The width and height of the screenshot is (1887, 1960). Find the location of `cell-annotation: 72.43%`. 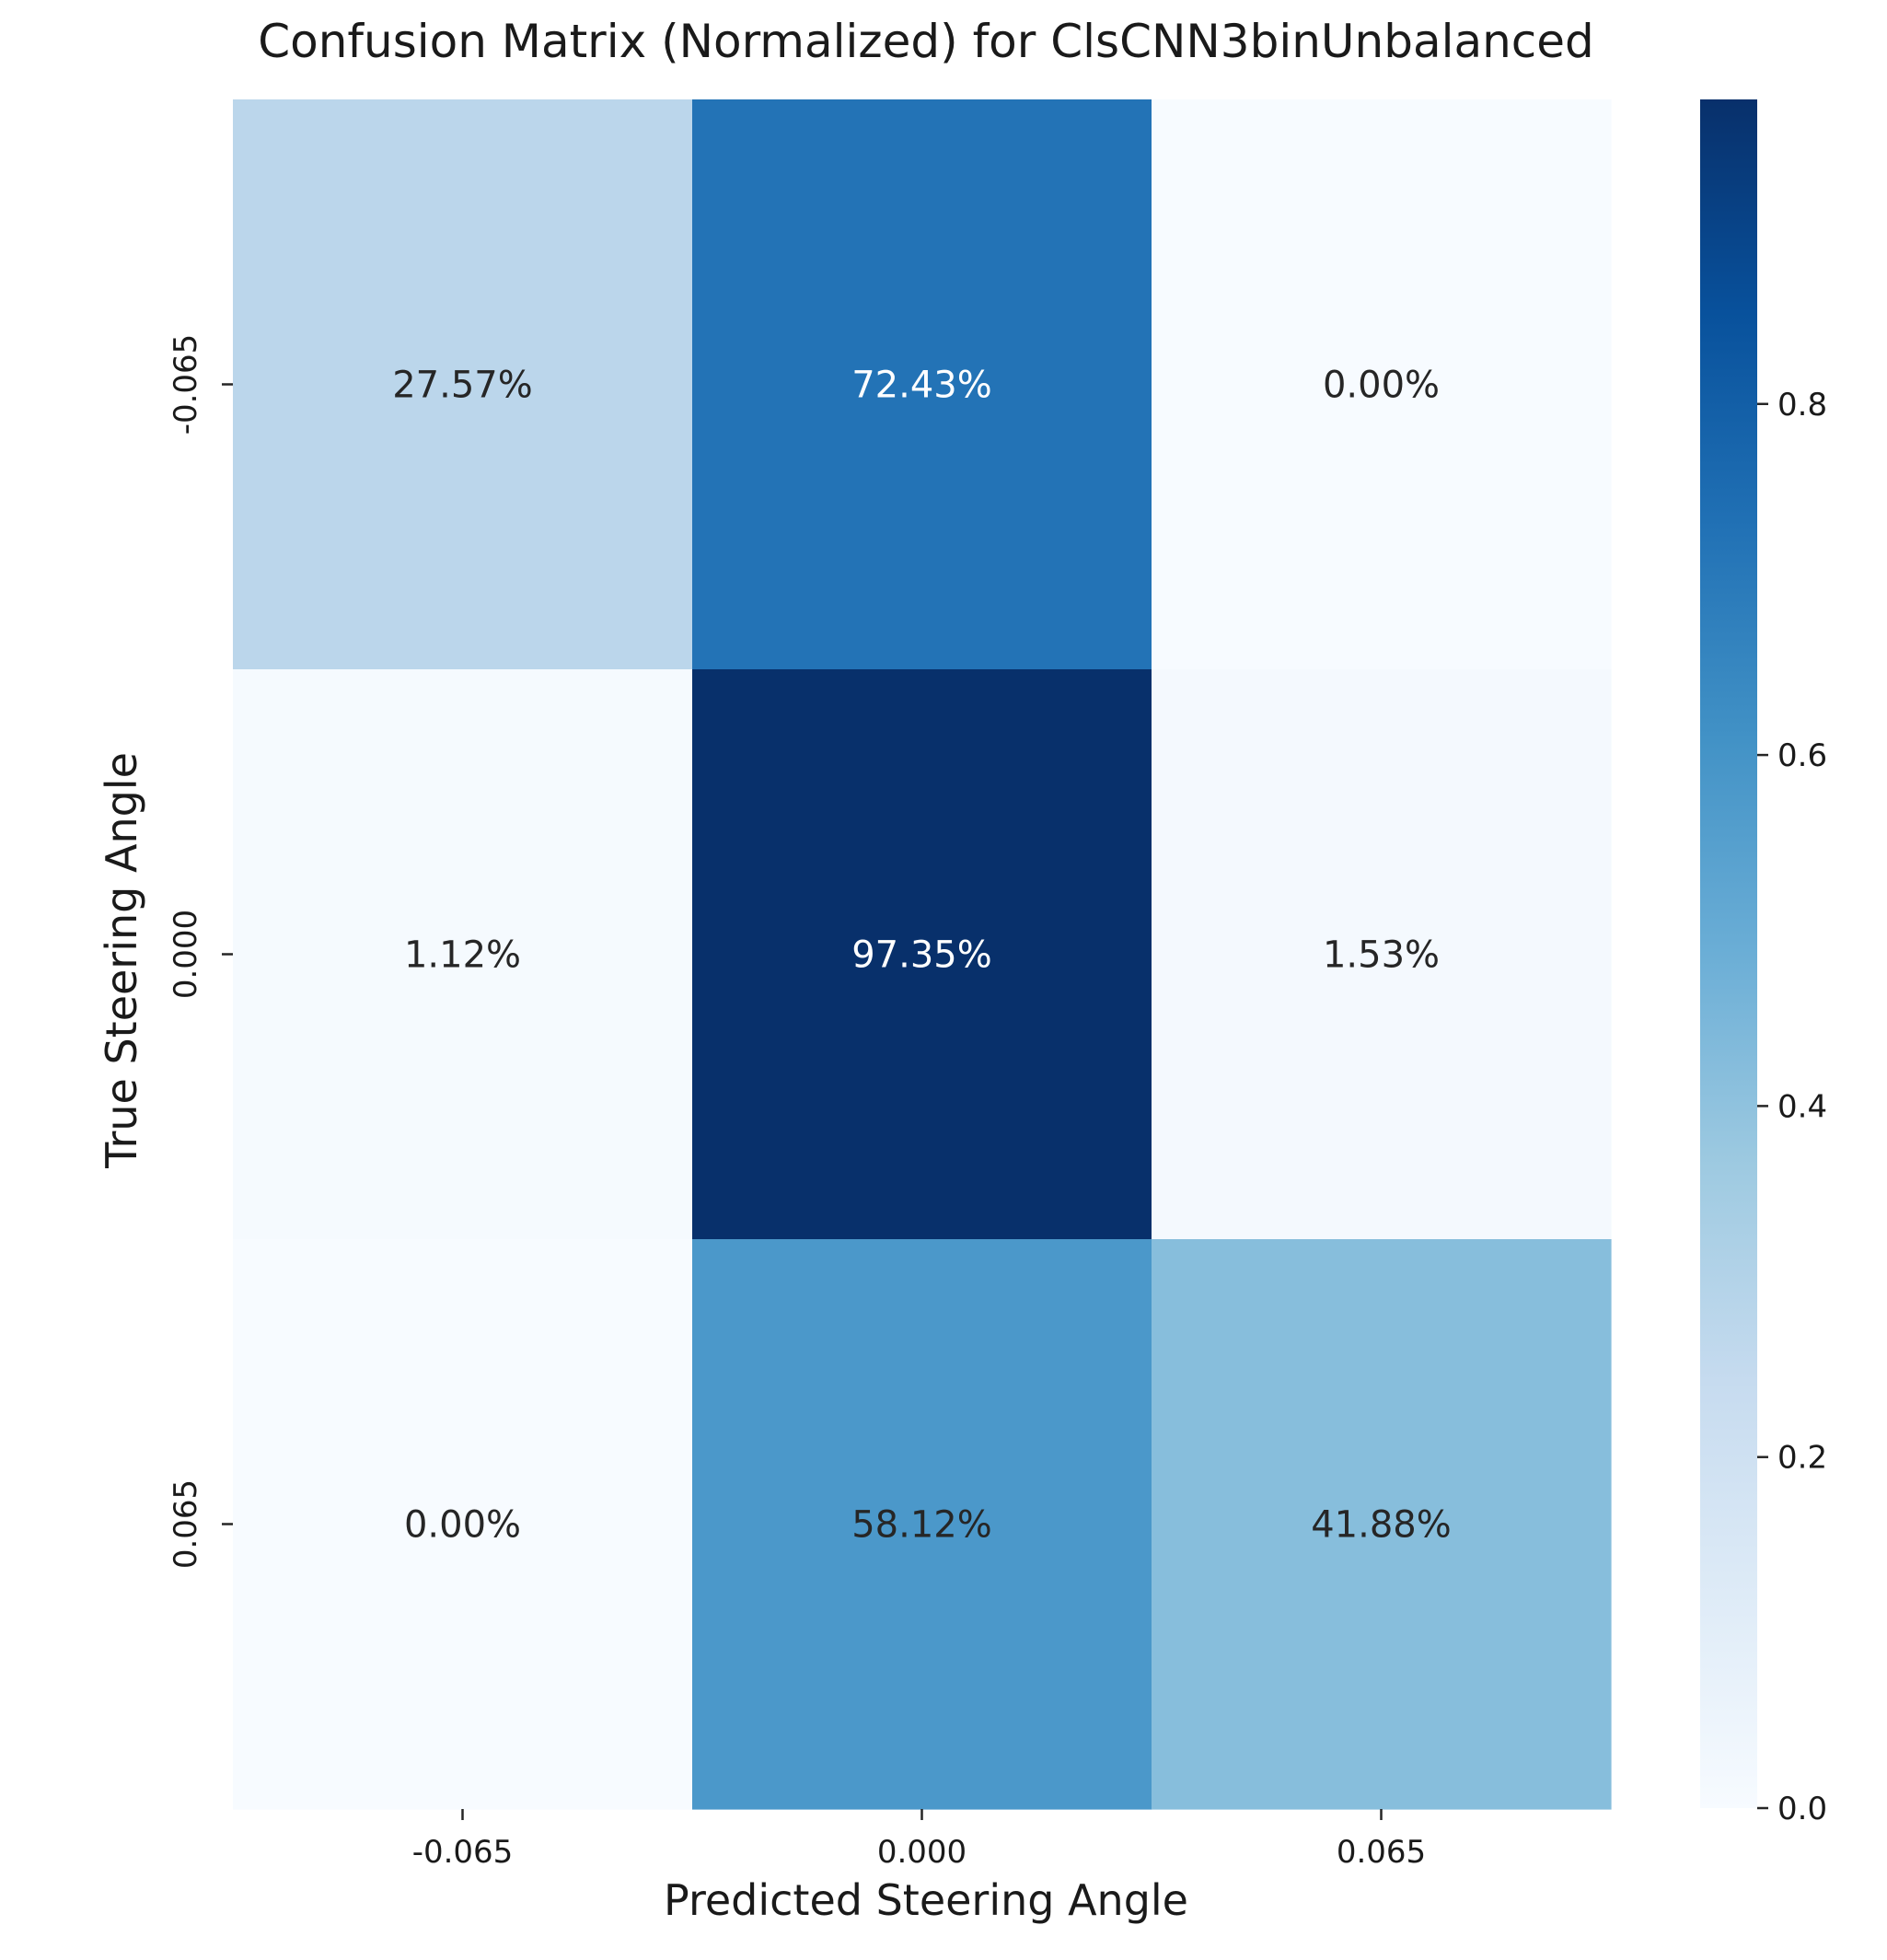

cell-annotation: 72.43% is located at coordinates (922, 386).